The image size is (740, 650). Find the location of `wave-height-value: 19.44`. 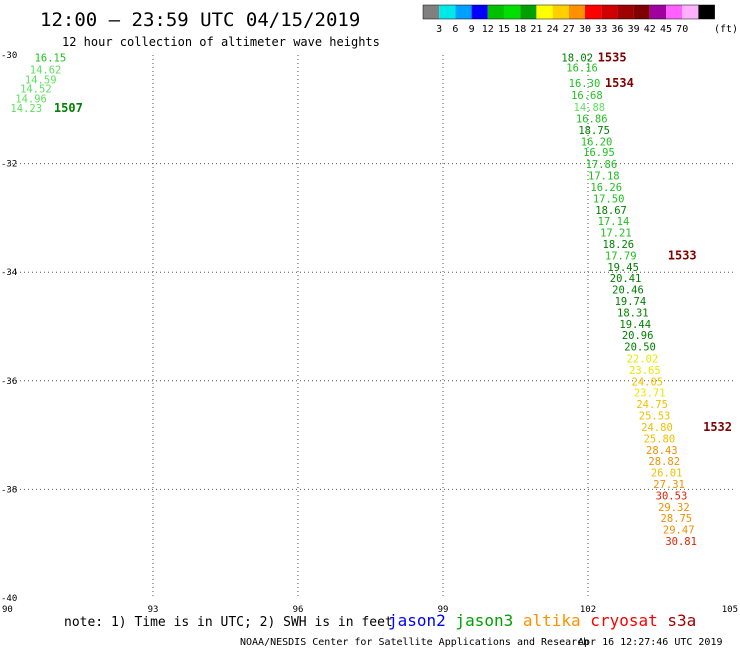

wave-height-value: 19.44 is located at coordinates (635, 325).